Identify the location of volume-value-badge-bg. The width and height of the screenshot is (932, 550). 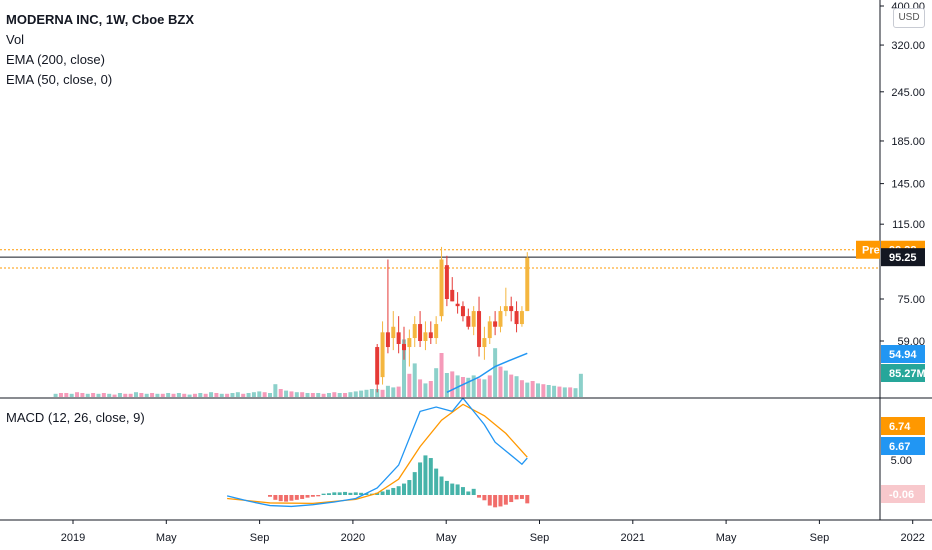
(903, 373).